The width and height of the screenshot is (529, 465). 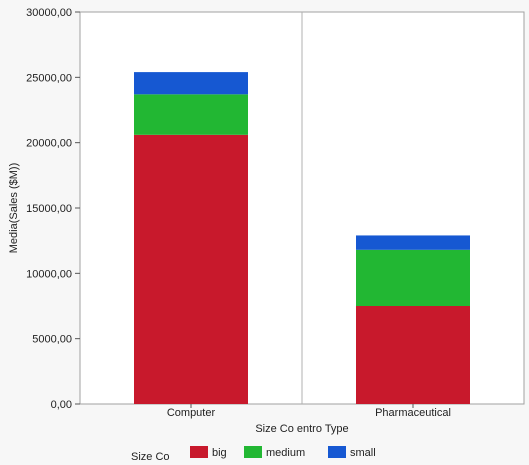 What do you see at coordinates (413, 277) in the screenshot?
I see `bar-pharmaceutical-medium` at bounding box center [413, 277].